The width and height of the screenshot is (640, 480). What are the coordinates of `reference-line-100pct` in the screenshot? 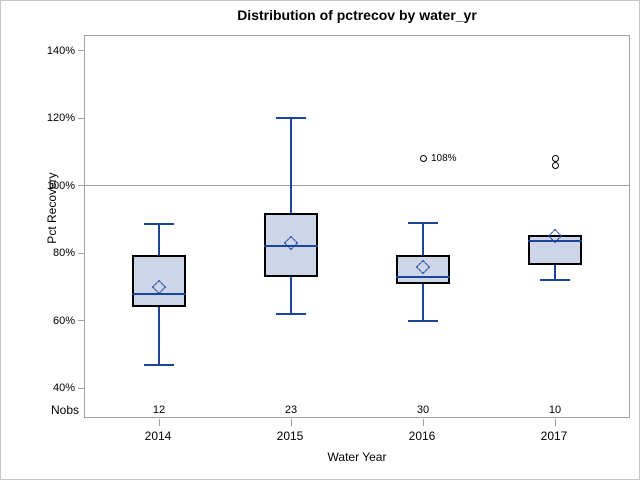 It's located at (357, 186).